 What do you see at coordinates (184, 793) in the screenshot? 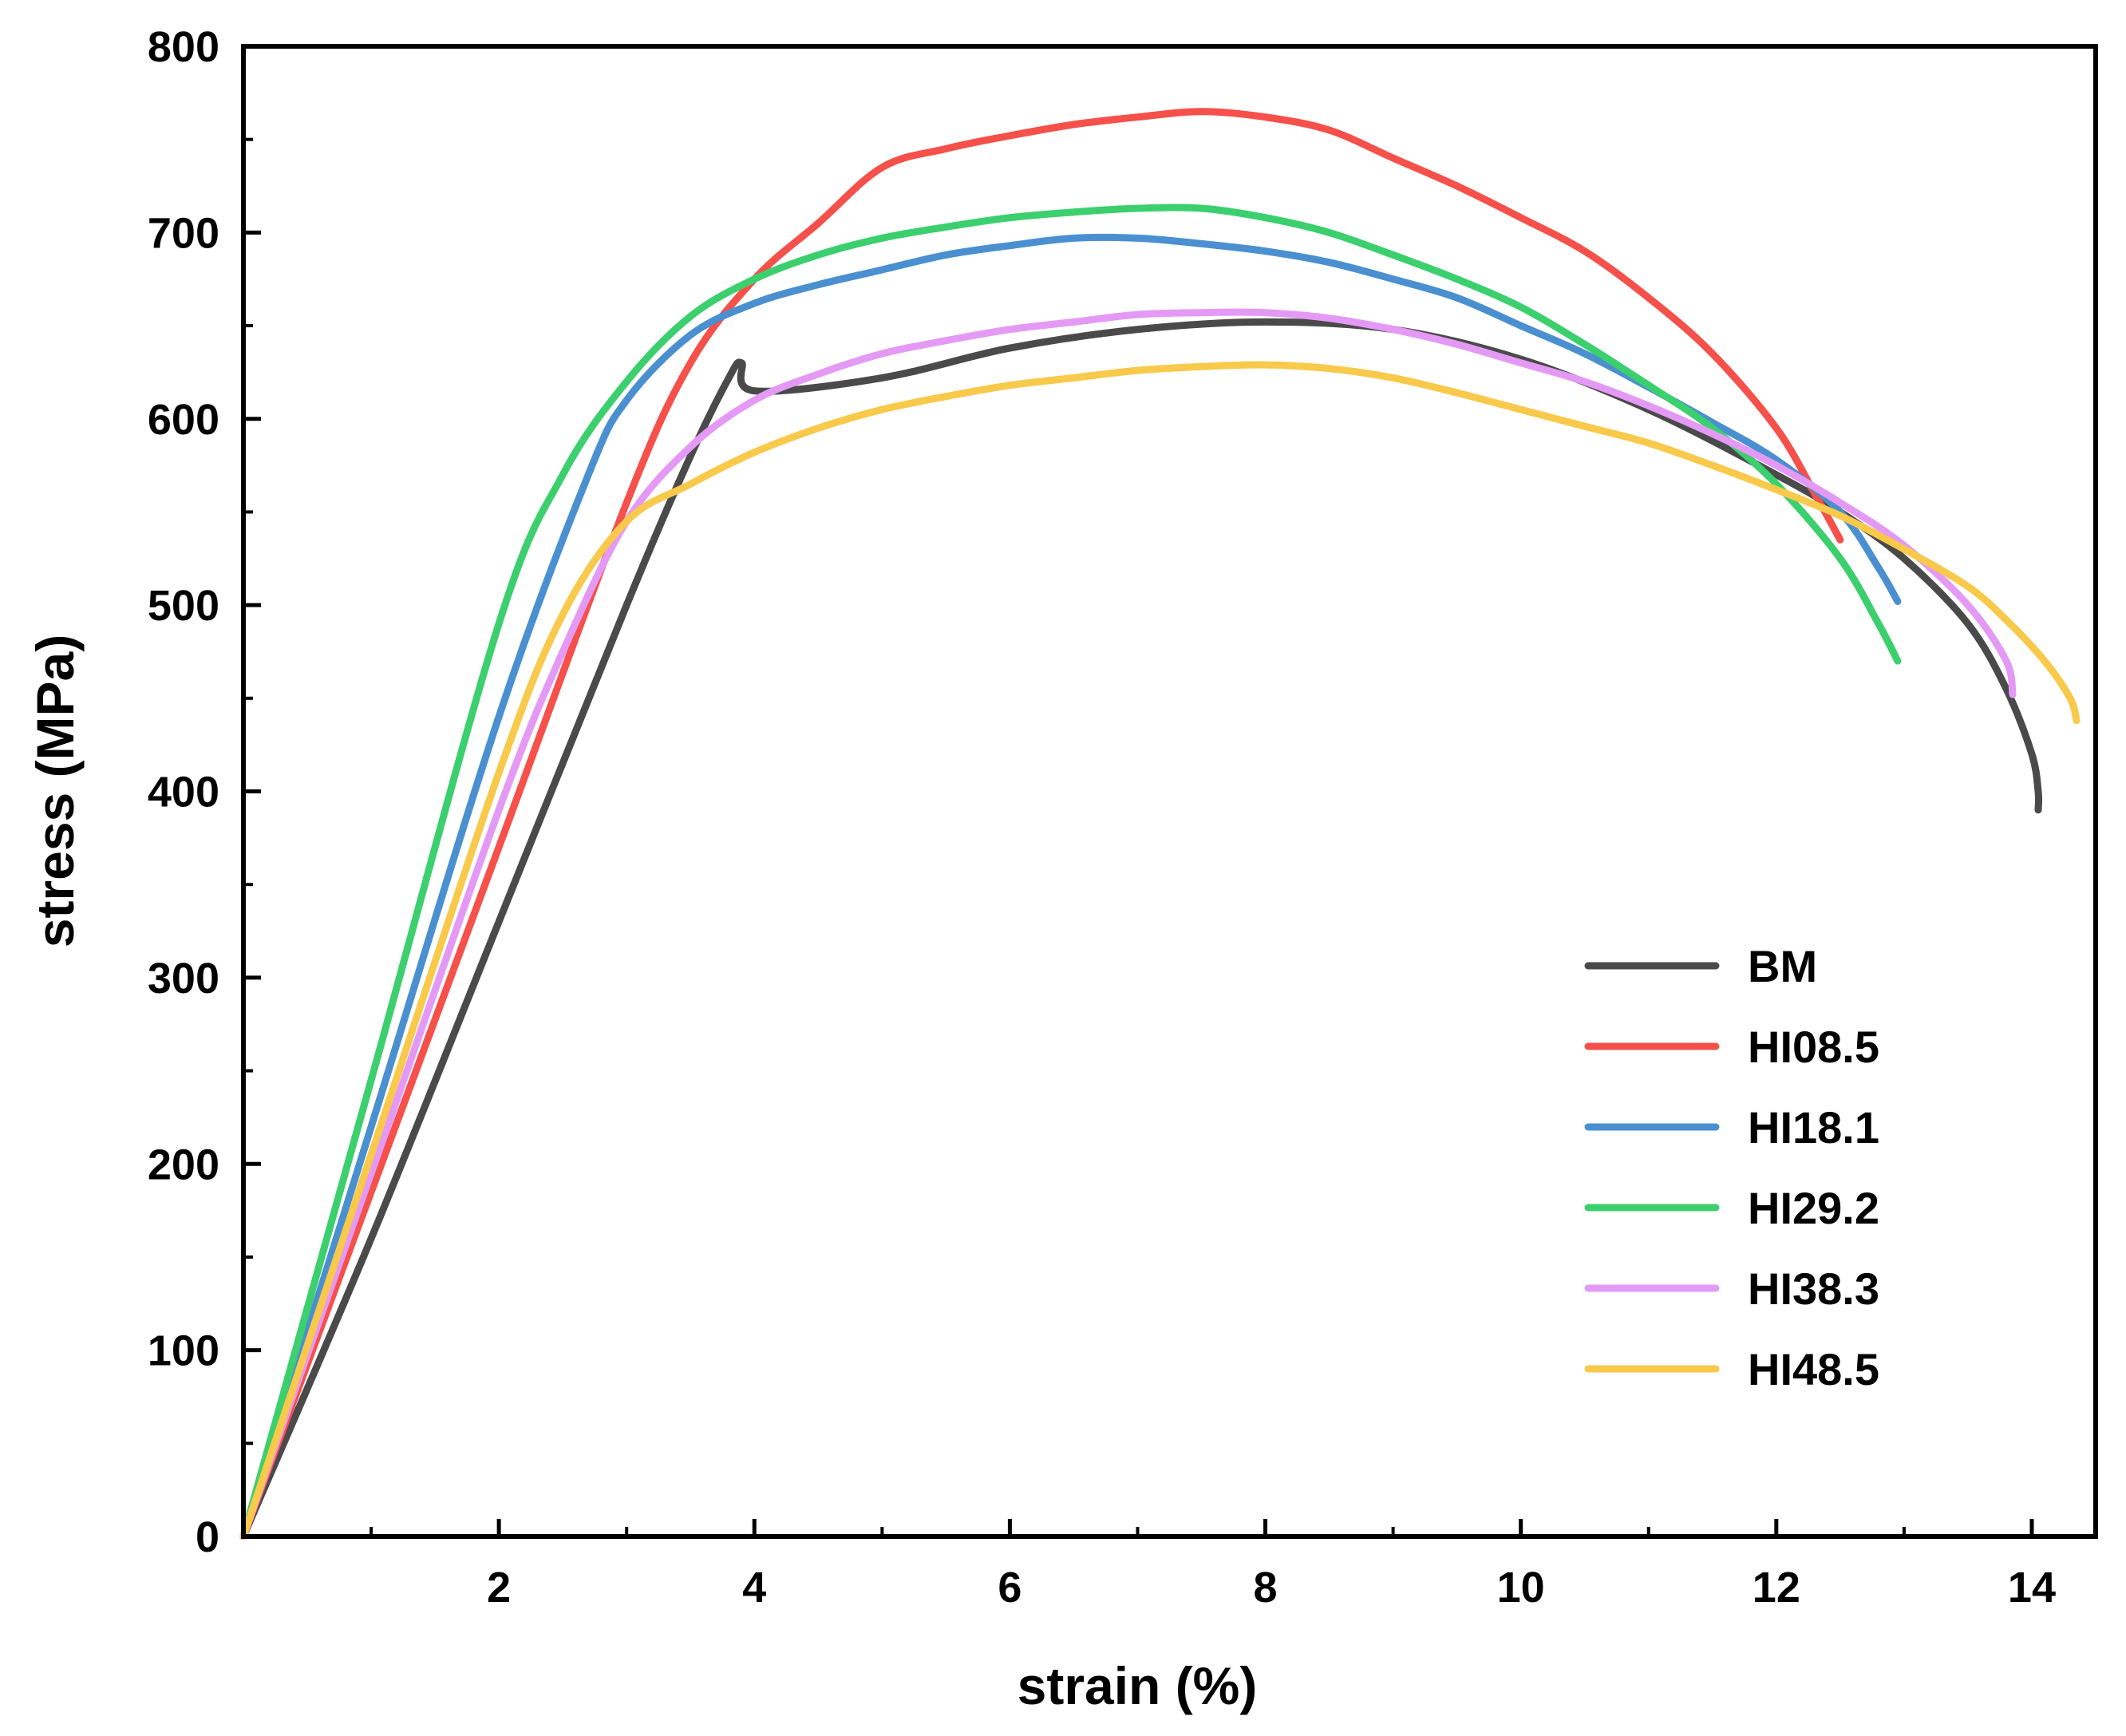
I see `y-tick-label: 400` at bounding box center [184, 793].